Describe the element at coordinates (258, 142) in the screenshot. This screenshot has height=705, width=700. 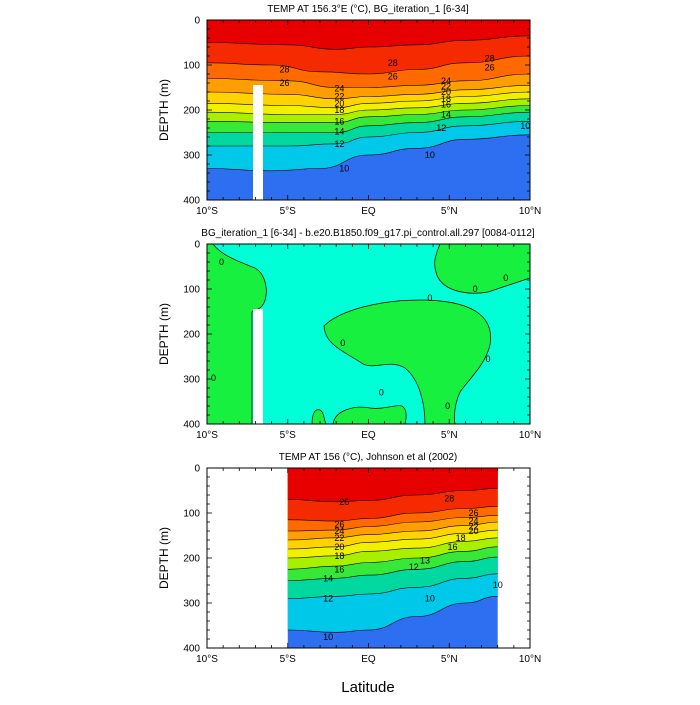
I see `panel1-land-mask` at that location.